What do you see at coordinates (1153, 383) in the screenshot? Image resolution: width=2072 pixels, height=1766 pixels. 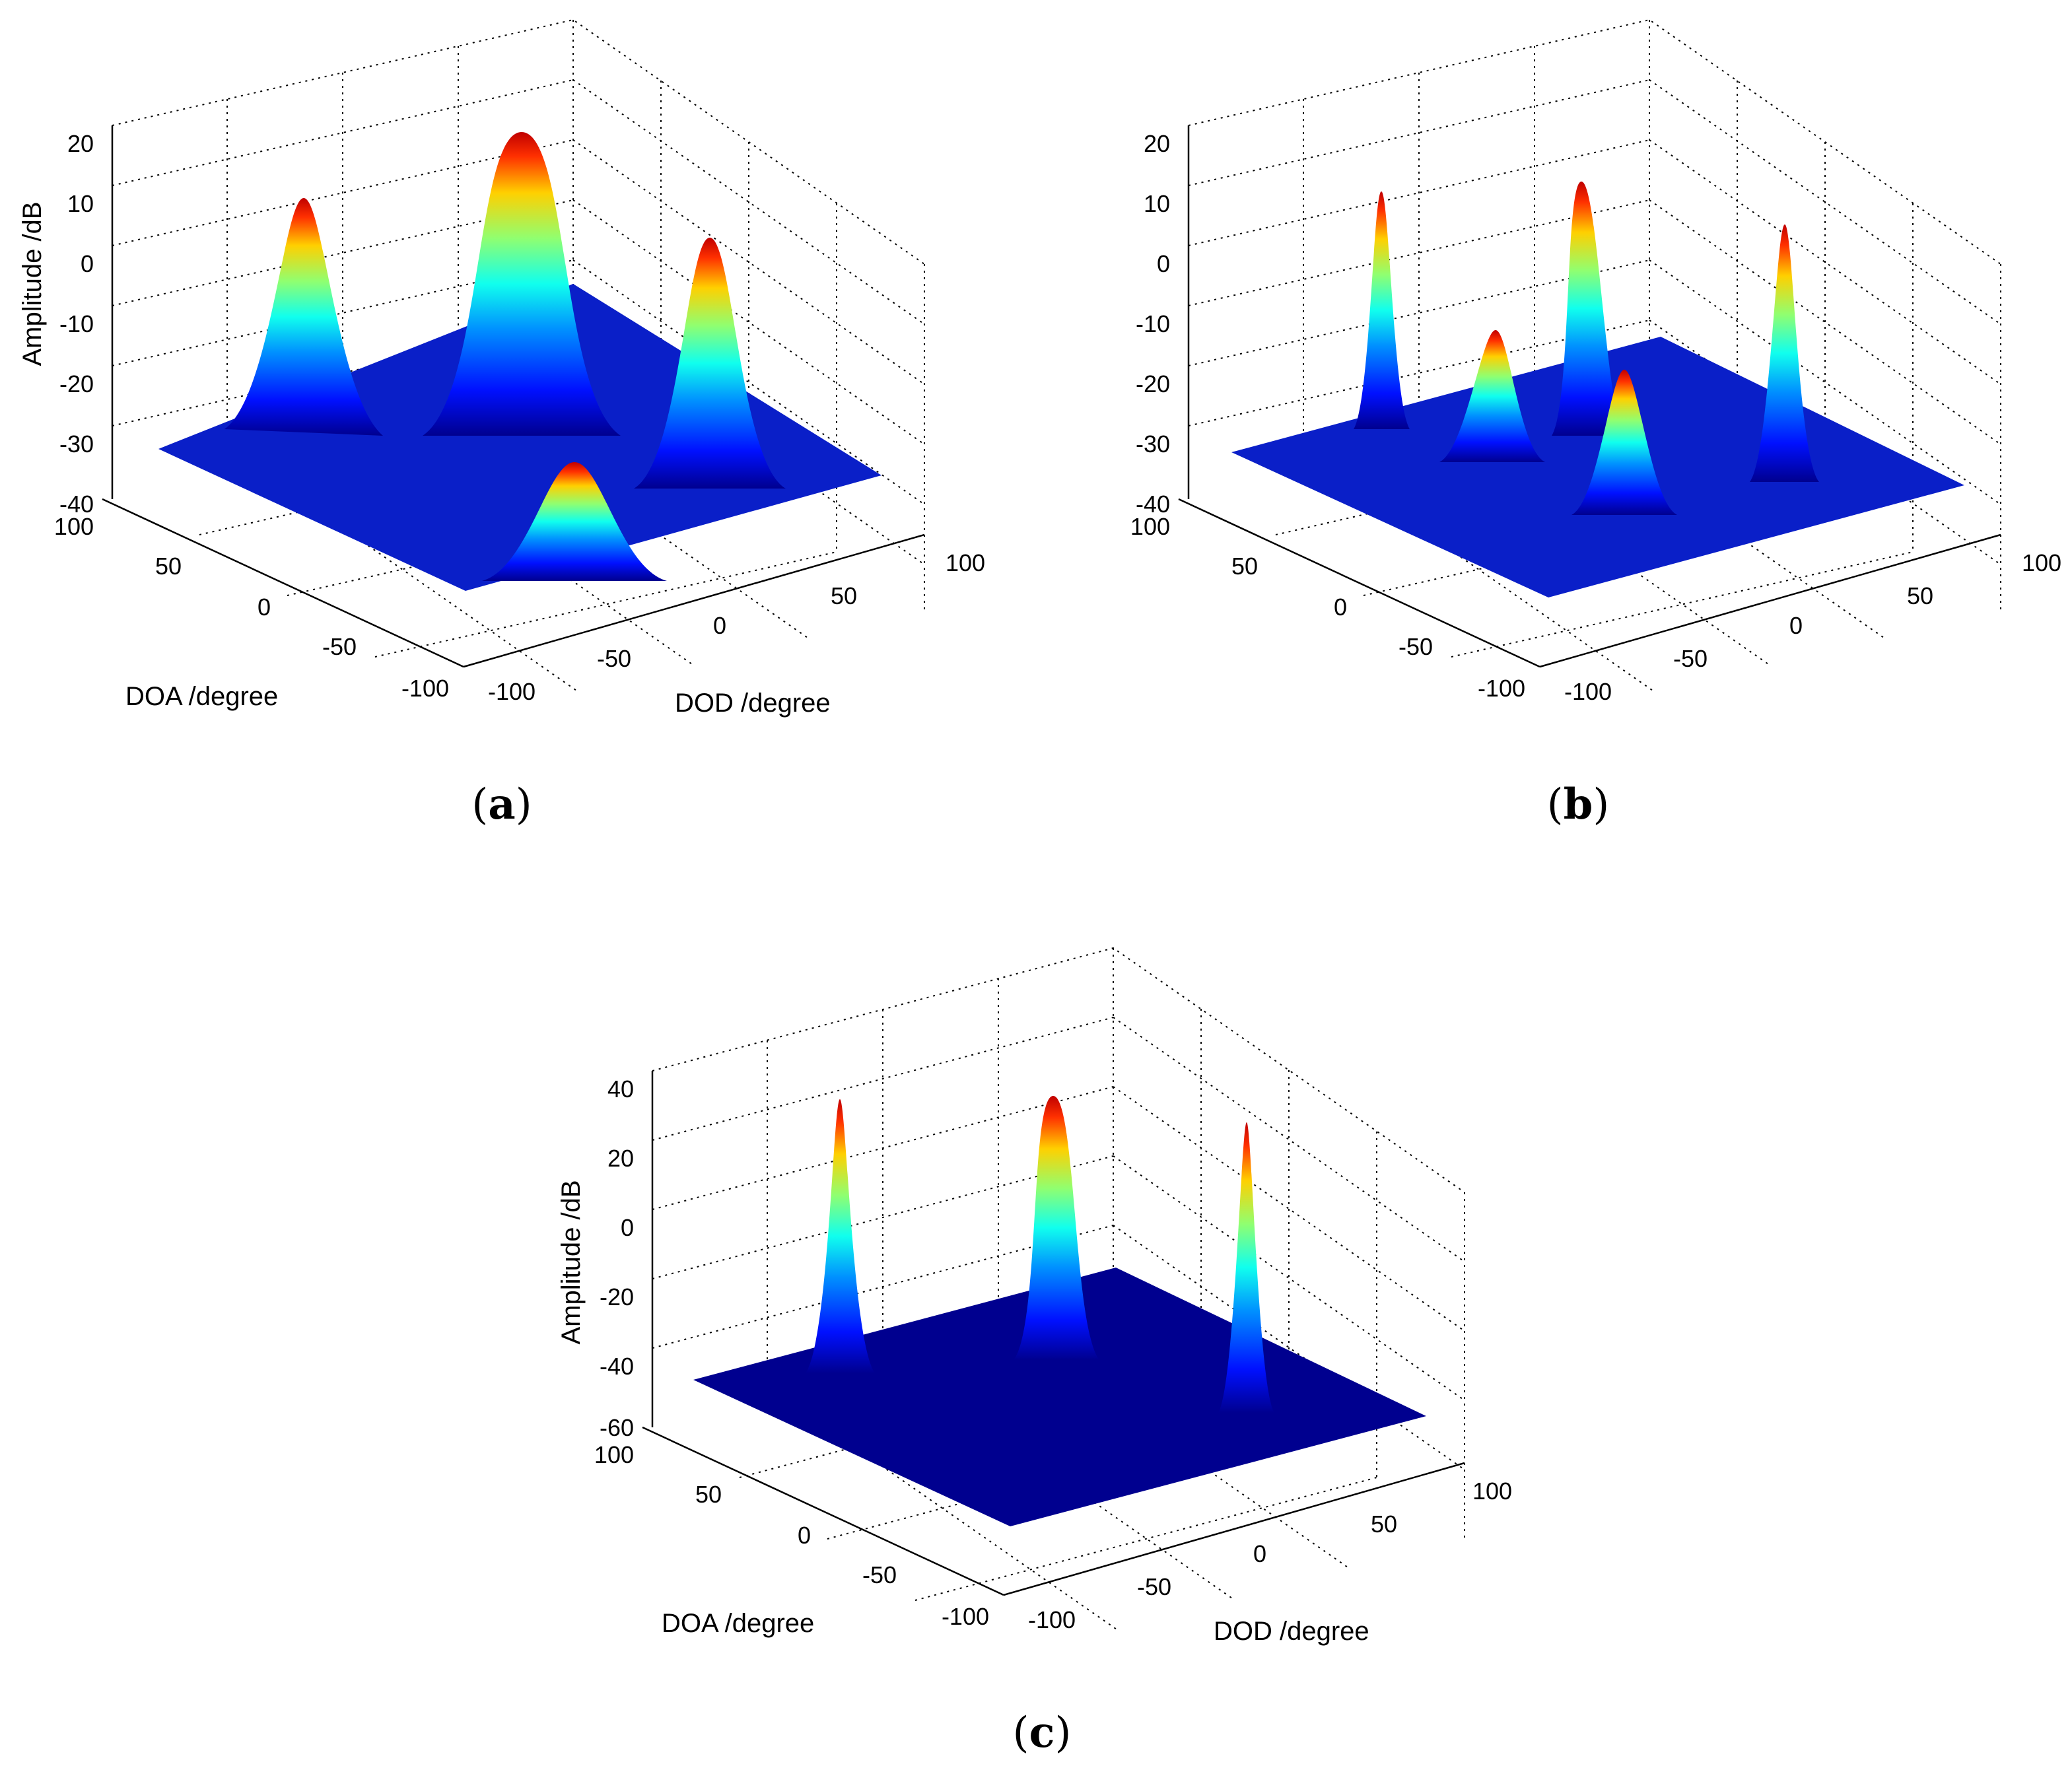 I see `panel-b-z-tick-5: -20` at bounding box center [1153, 383].